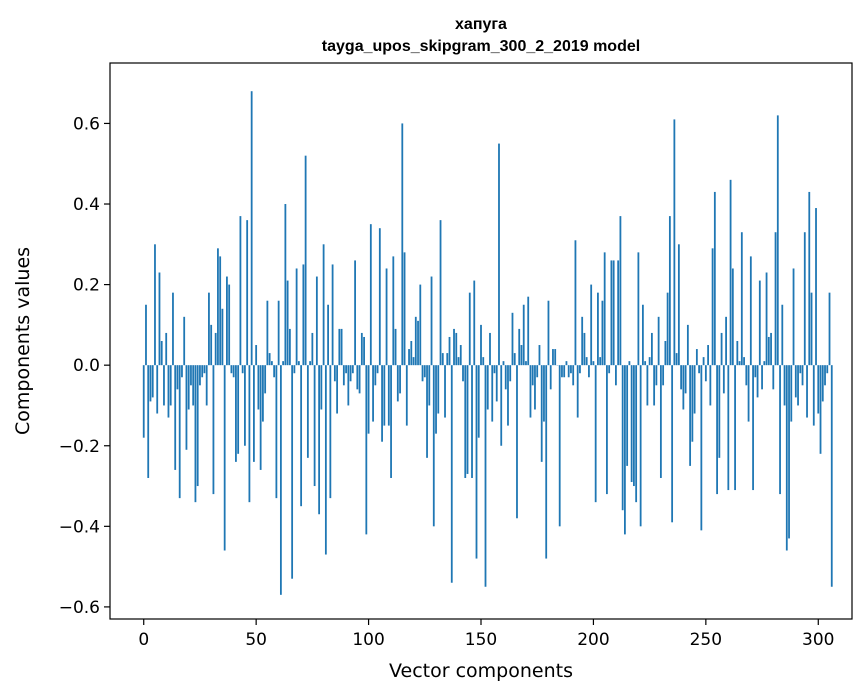 Image resolution: width=867 pixels, height=696 pixels. What do you see at coordinates (481, 671) in the screenshot?
I see `x-axis-label: Vector components` at bounding box center [481, 671].